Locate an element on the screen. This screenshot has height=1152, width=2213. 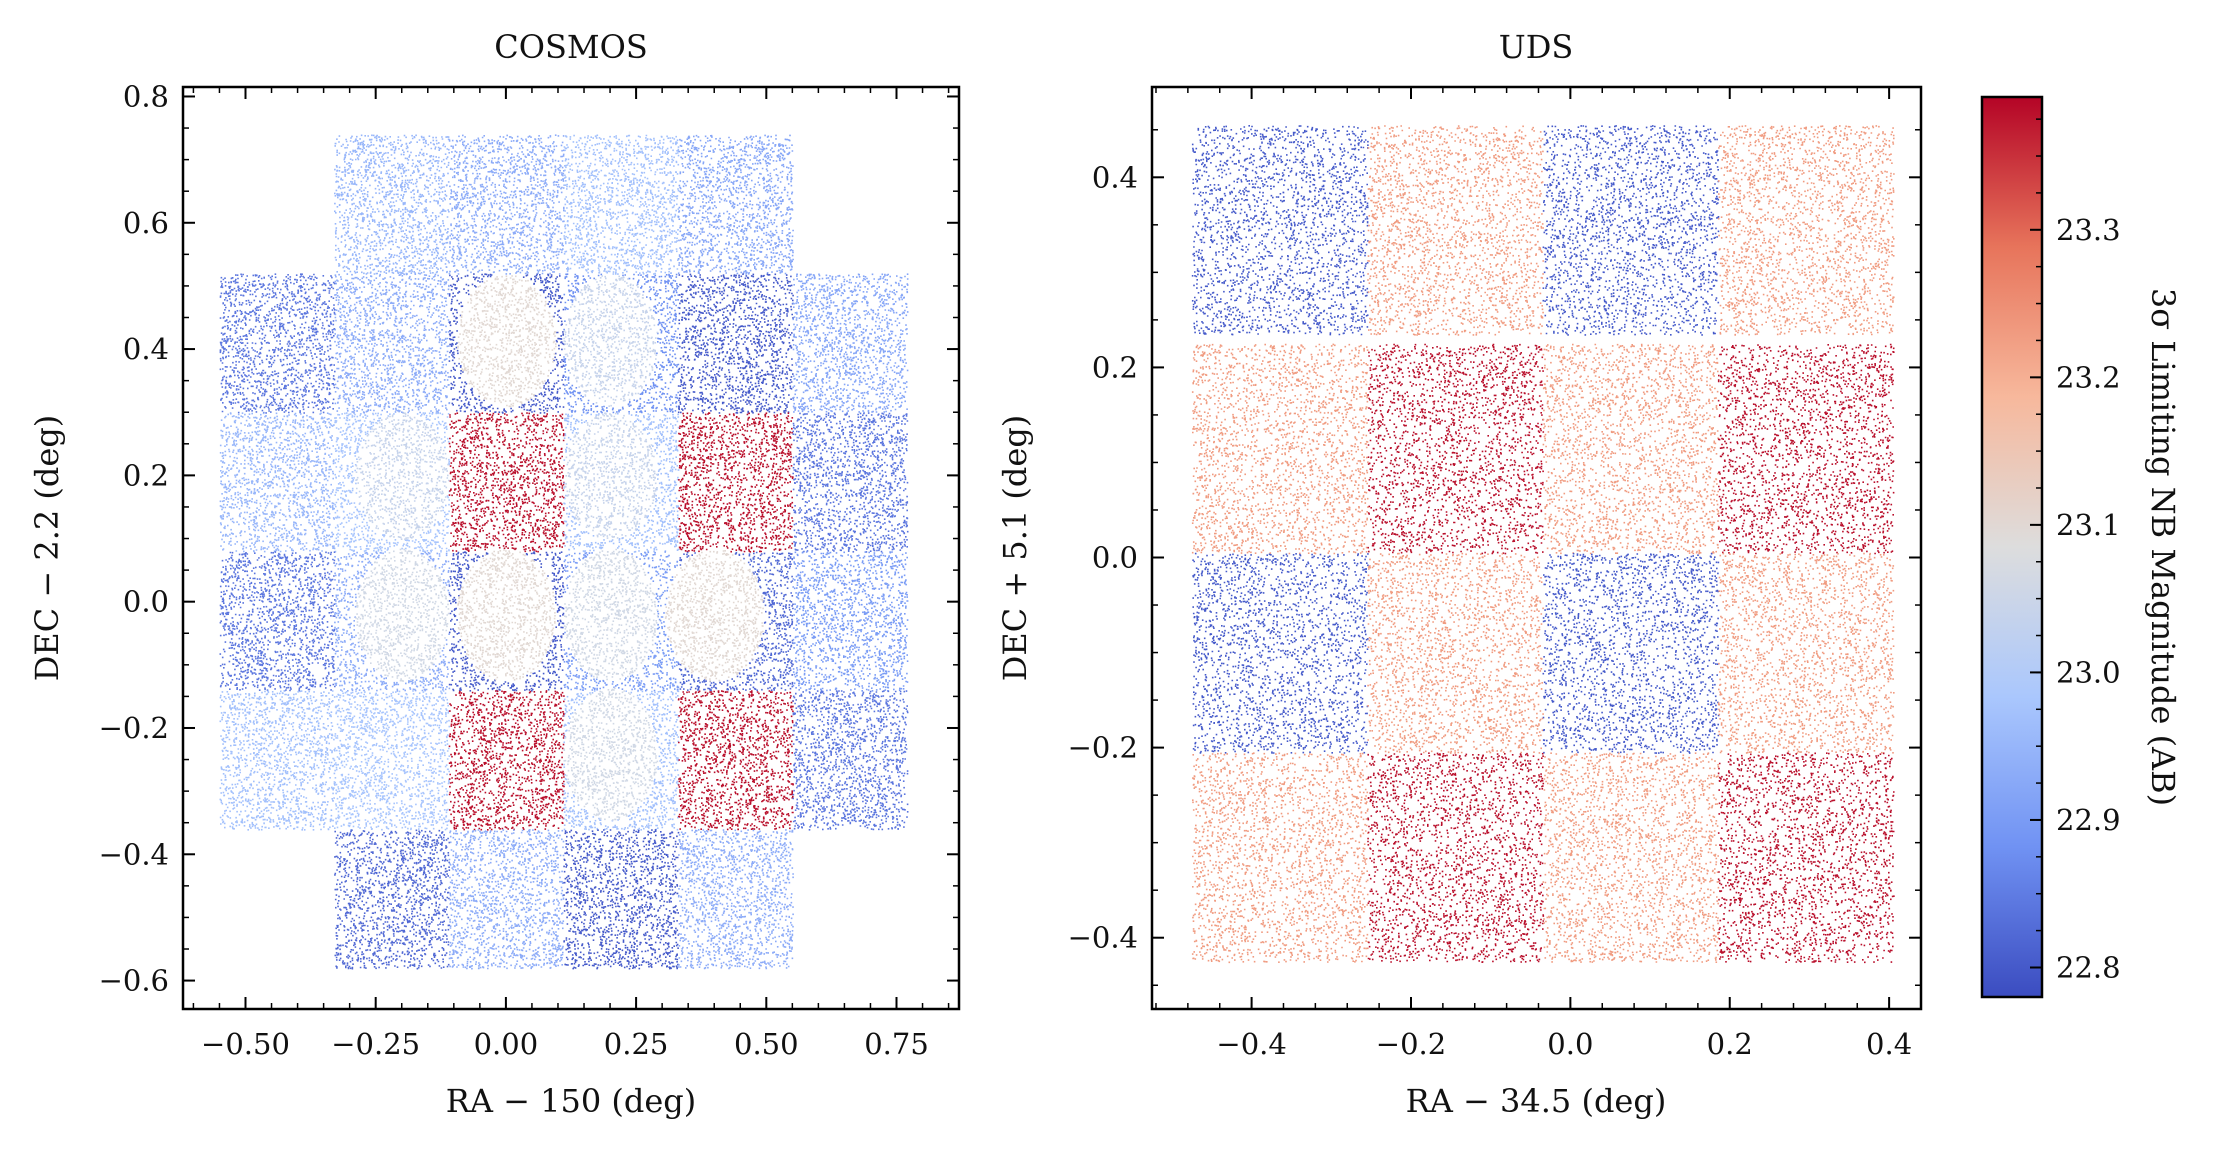
cosmos-region-29-points is located at coordinates (506, 899).